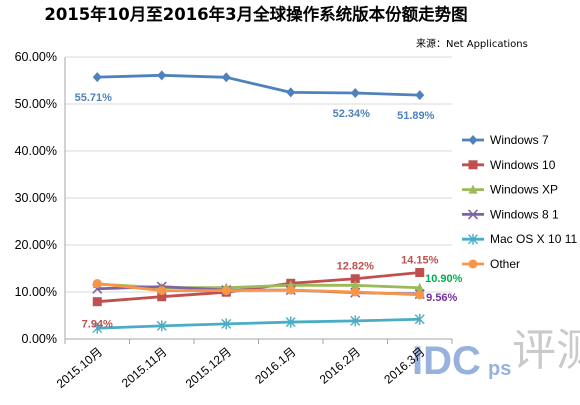 The image size is (580, 405). What do you see at coordinates (36, 57) in the screenshot?
I see `y-tick-label: 60.00%` at bounding box center [36, 57].